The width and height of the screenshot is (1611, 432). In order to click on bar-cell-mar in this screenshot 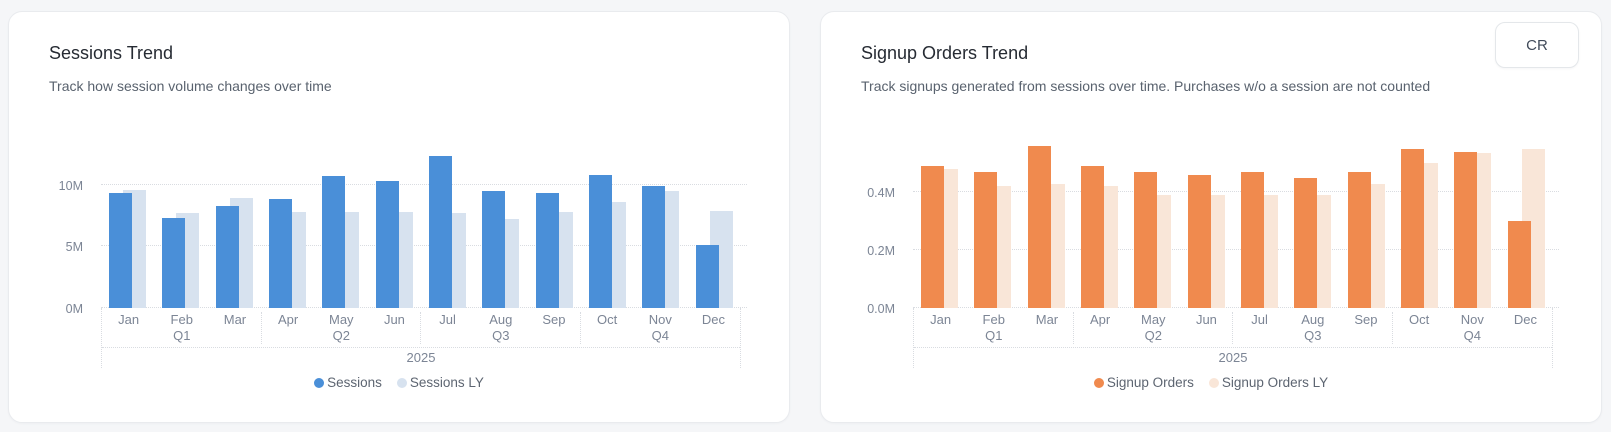, I will do `click(234, 225)`.